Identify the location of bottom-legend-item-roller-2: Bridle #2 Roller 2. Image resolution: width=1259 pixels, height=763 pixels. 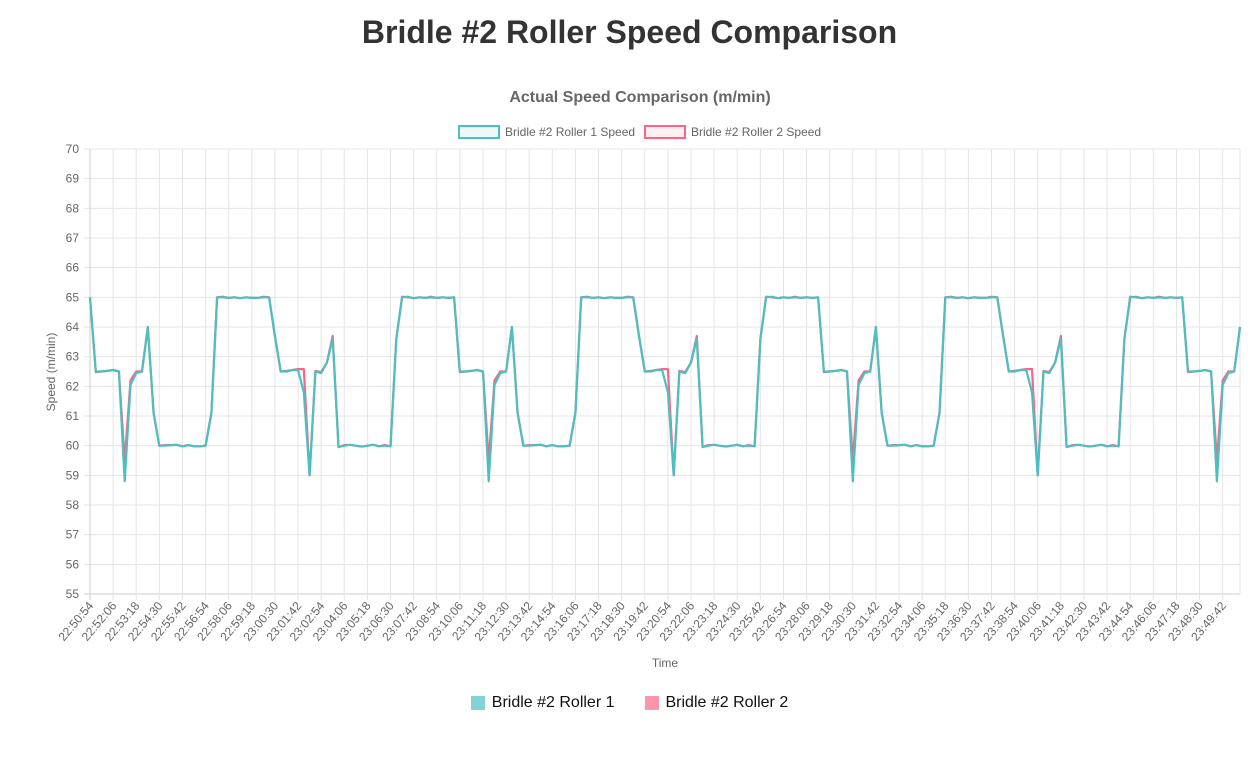
(716, 703).